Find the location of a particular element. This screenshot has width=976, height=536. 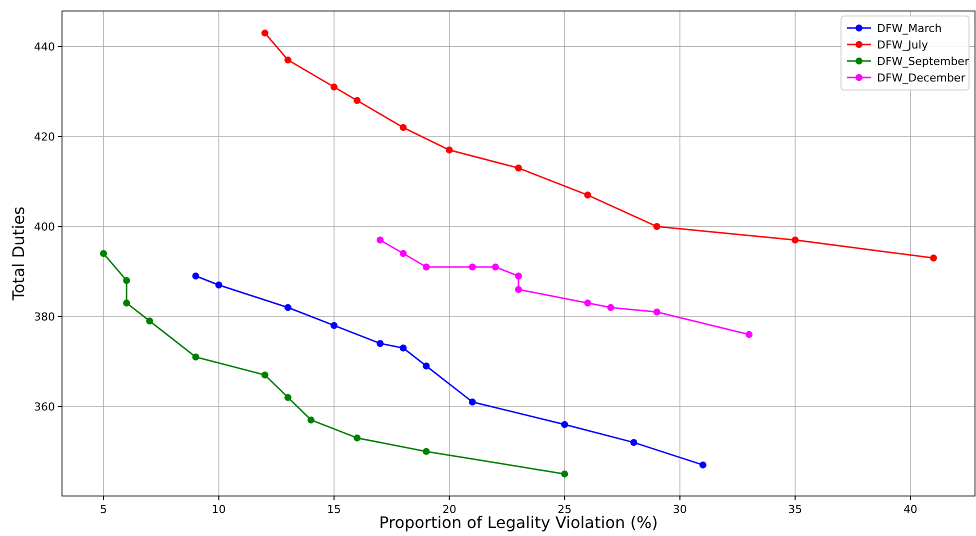

y-tick-label: 360 is located at coordinates (44, 407).